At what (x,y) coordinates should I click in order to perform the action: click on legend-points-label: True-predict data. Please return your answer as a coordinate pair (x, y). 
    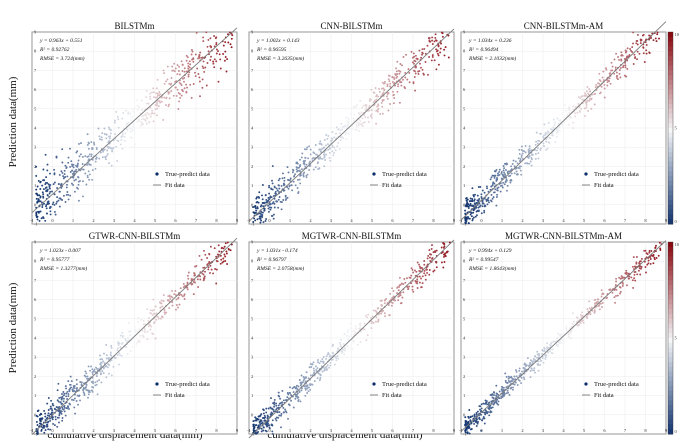
    Looking at the image, I should click on (616, 384).